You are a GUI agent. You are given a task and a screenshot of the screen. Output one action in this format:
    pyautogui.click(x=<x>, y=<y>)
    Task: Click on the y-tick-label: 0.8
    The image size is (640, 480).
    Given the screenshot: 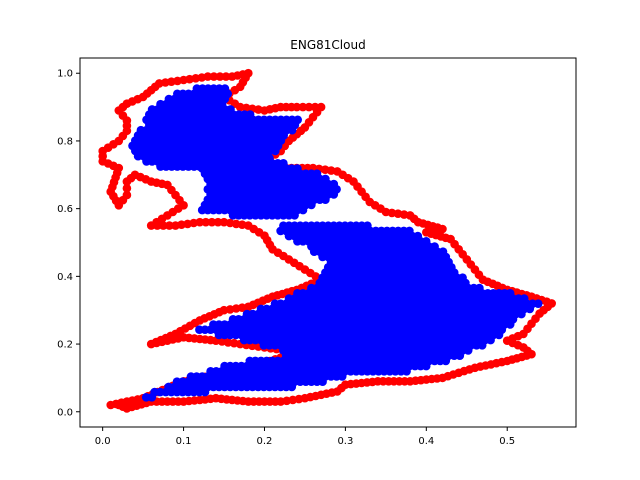 What is the action you would take?
    pyautogui.click(x=65, y=141)
    